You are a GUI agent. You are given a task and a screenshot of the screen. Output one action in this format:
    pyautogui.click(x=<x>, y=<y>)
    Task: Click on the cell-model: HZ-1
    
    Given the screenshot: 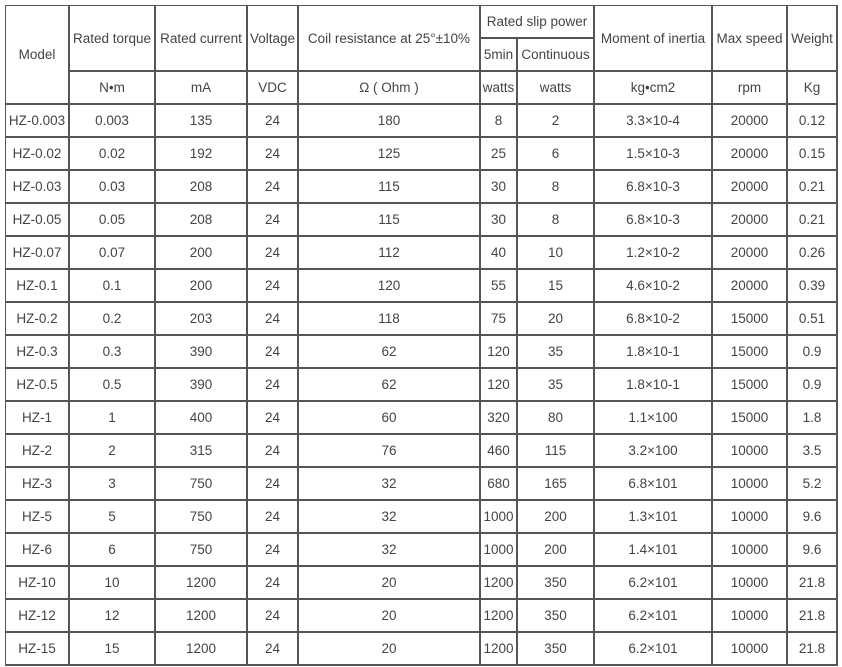 What is the action you would take?
    pyautogui.click(x=38, y=418)
    